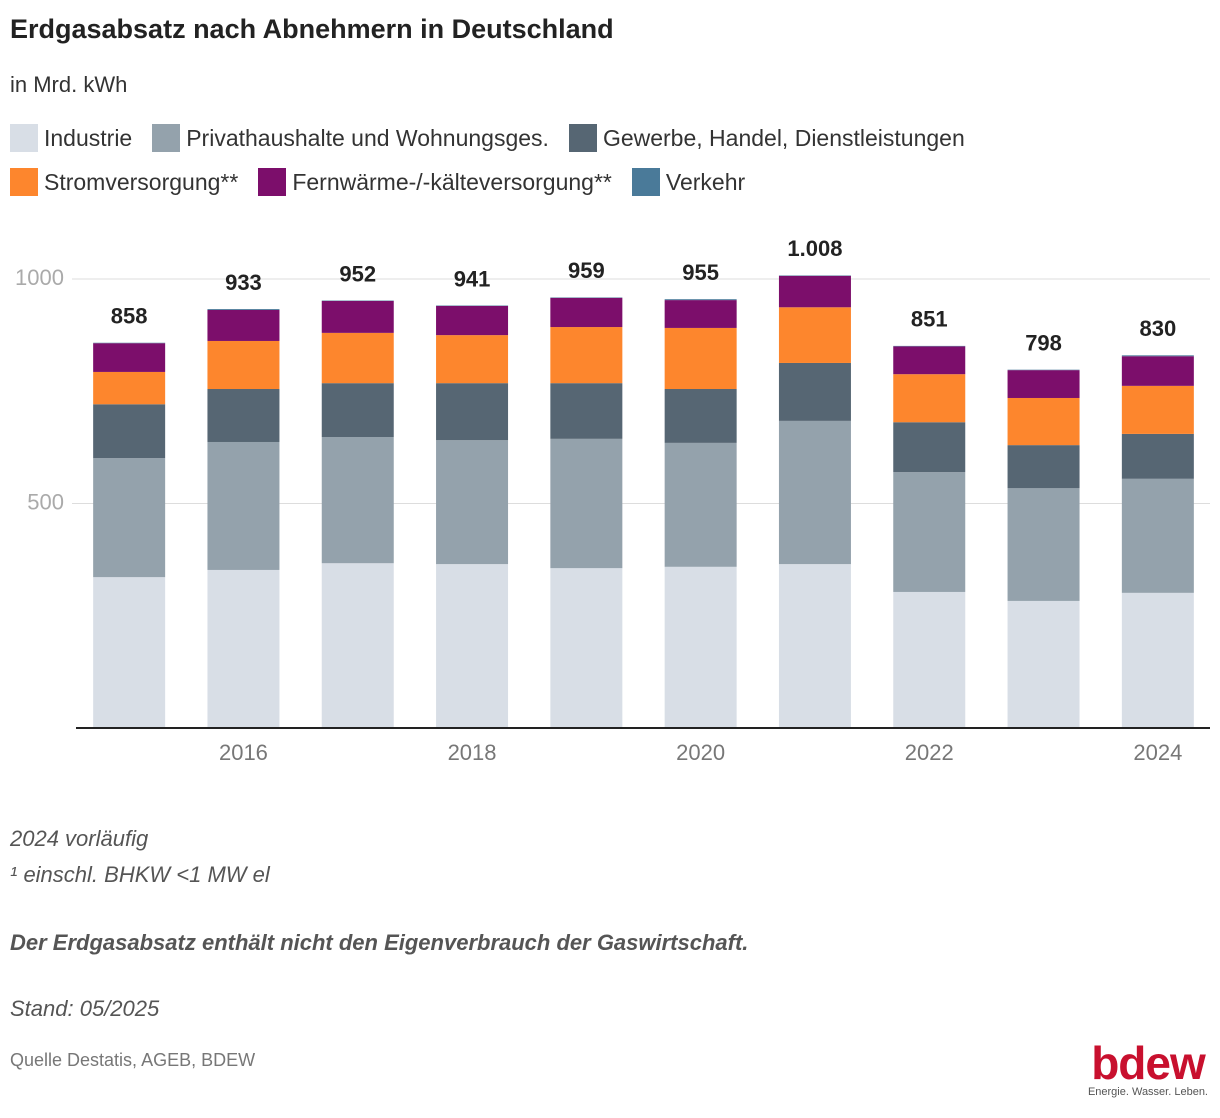 This screenshot has height=1118, width=1220. Describe the element at coordinates (586, 270) in the screenshot. I see `total-label: 959` at that location.